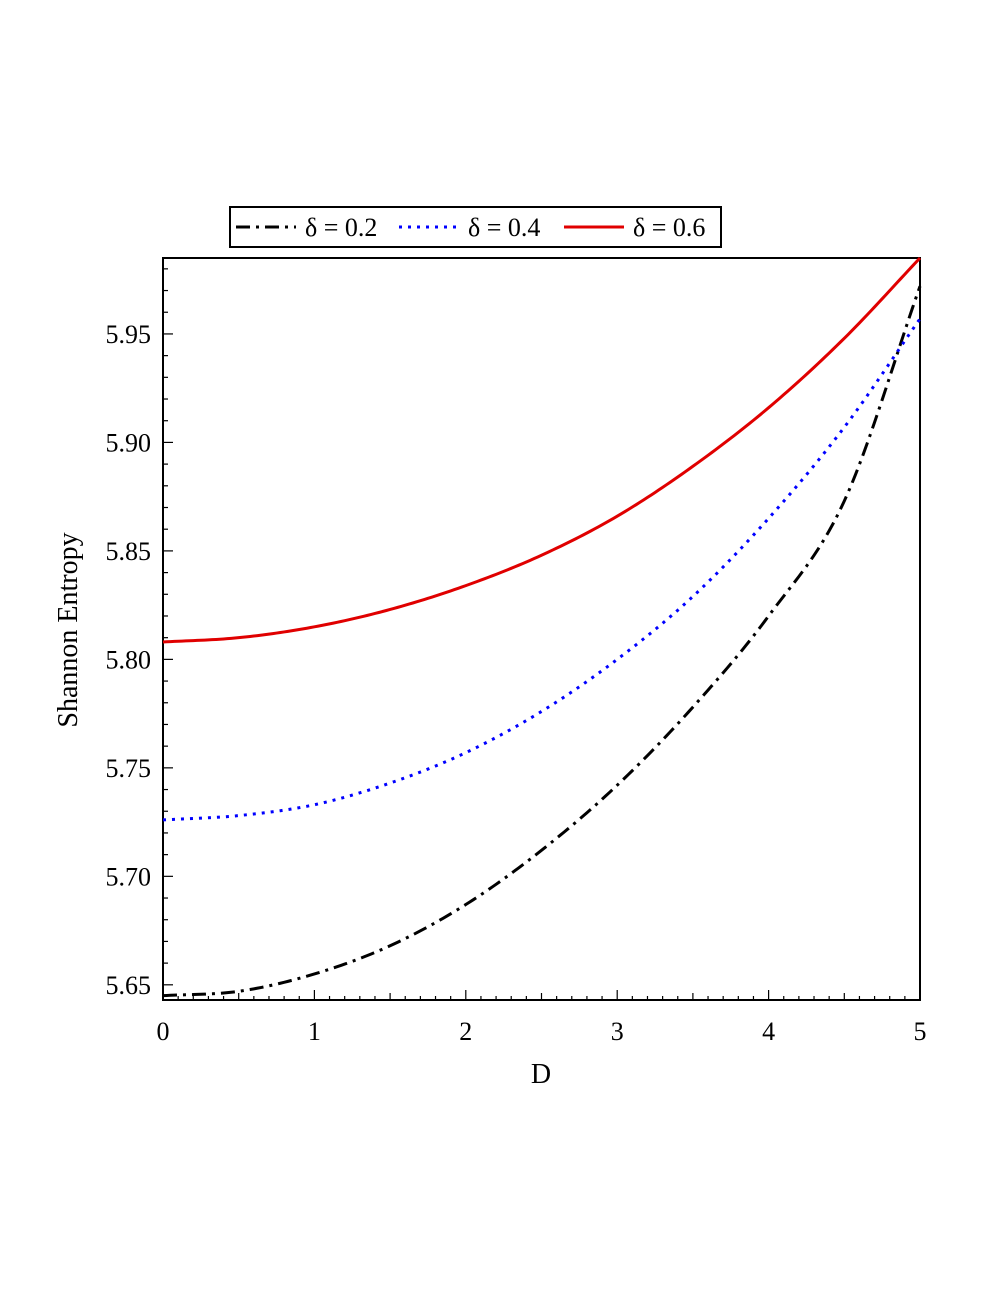  What do you see at coordinates (129, 551) in the screenshot?
I see `y-tick-label: 5.85` at bounding box center [129, 551].